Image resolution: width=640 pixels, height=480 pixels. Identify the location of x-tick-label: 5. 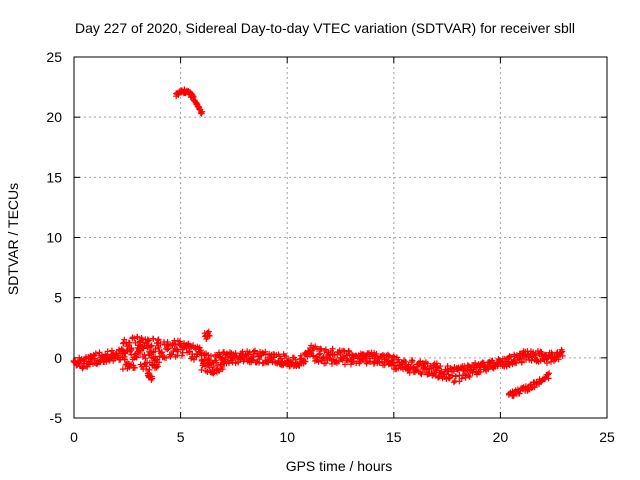
(181, 437).